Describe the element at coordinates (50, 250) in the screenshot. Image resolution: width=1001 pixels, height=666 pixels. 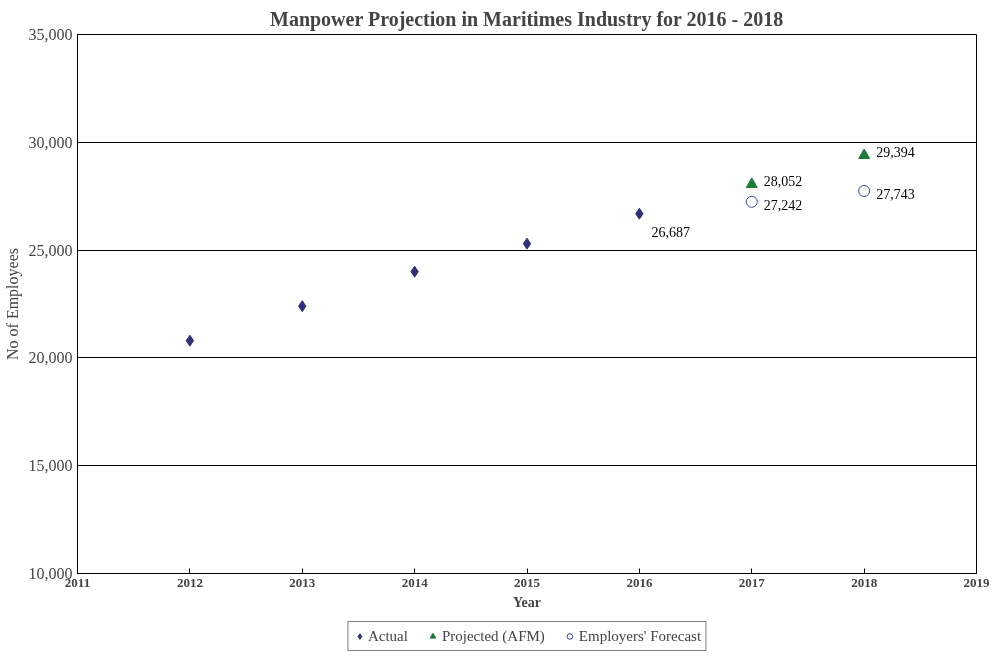
I see `y-tick-label: 25,000` at that location.